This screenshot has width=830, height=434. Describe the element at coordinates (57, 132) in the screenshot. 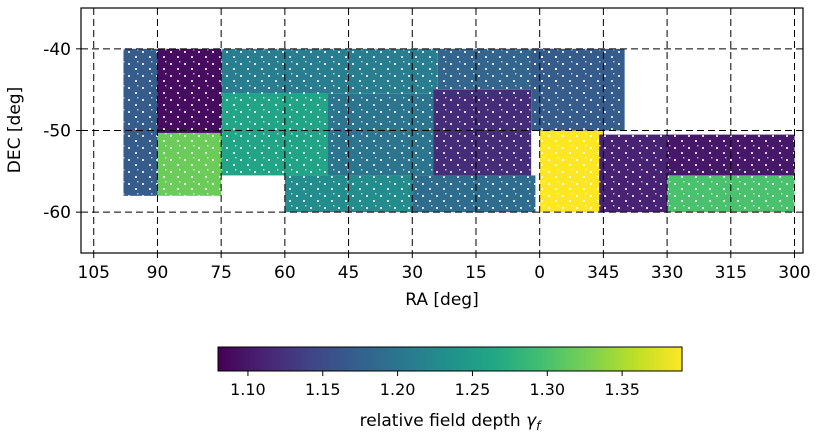

I see `y-tick-label: -50` at that location.